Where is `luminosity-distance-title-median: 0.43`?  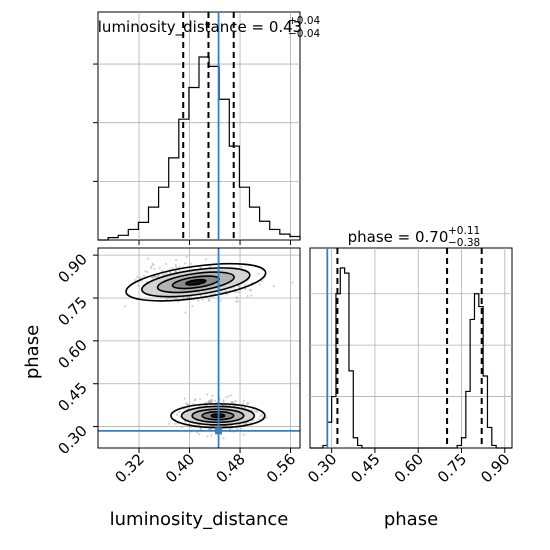 luminosity-distance-title-median: 0.43 is located at coordinates (285, 27).